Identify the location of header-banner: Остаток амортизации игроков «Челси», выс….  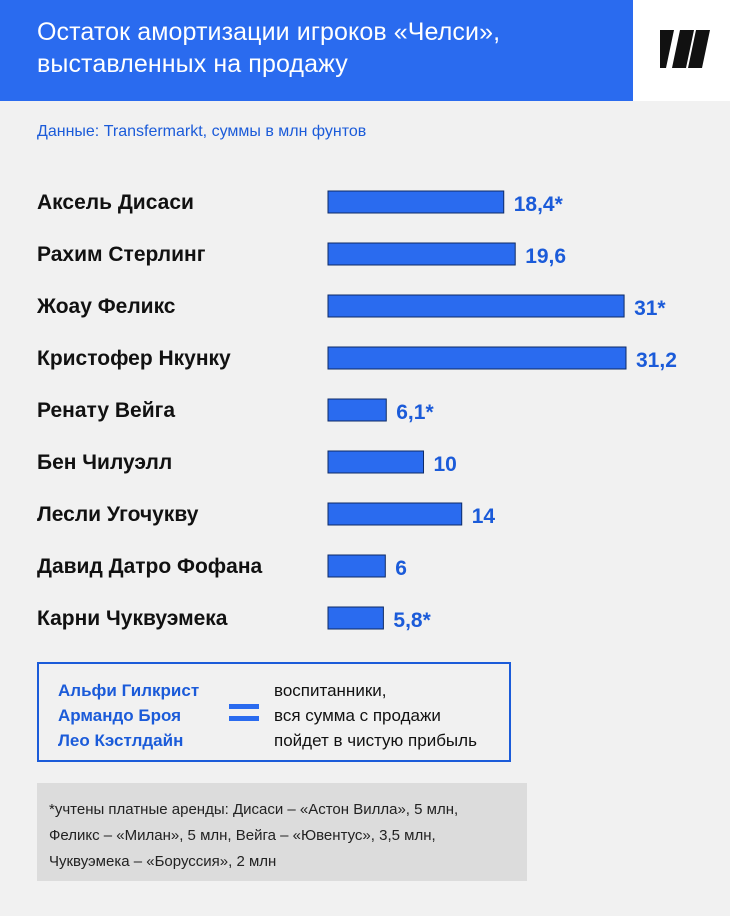
(316, 50).